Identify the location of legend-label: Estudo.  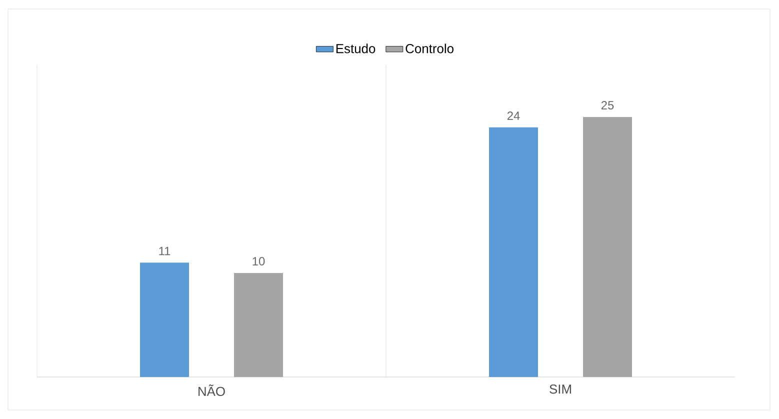
(356, 49).